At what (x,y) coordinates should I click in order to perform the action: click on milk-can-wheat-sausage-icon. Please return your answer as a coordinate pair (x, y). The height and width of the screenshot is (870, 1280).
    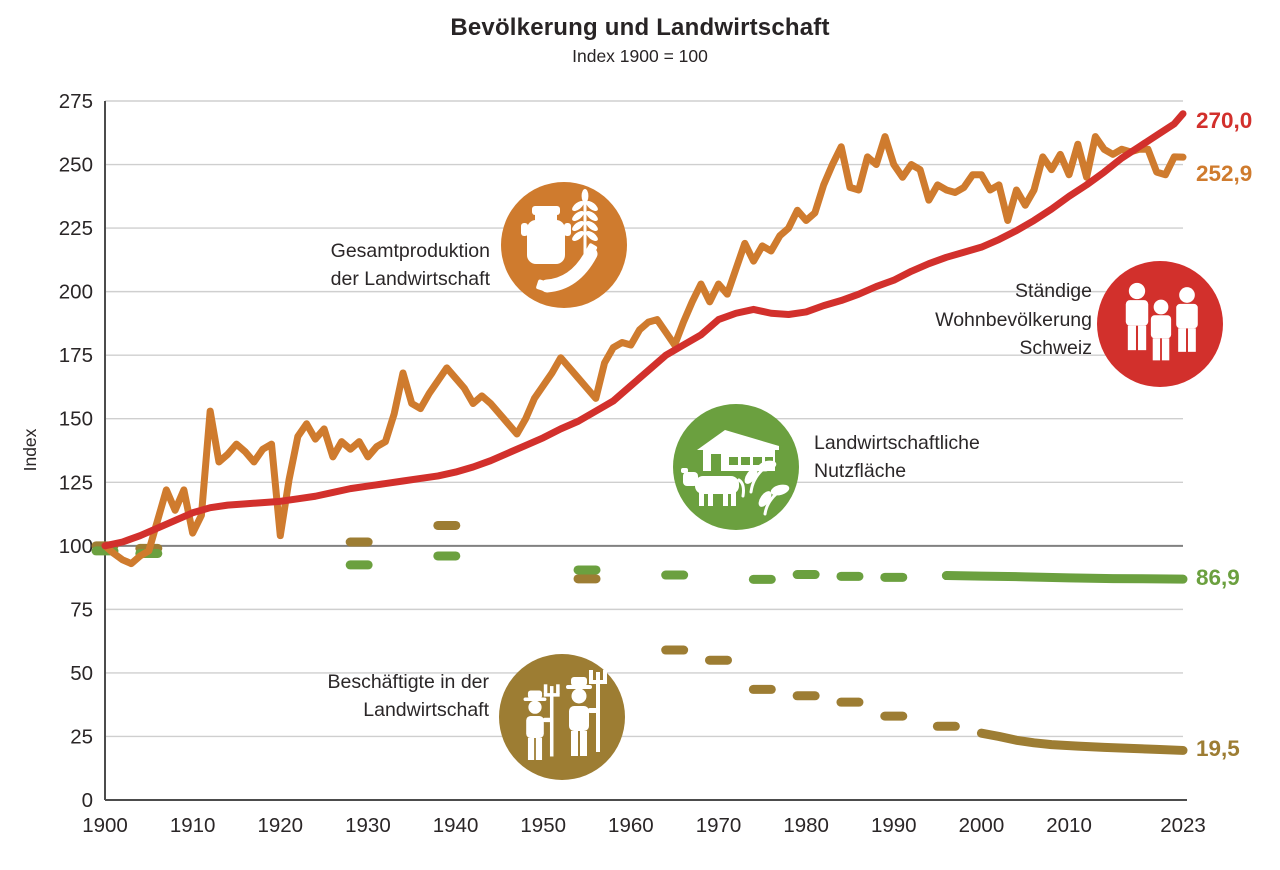
    Looking at the image, I should click on (559, 241).